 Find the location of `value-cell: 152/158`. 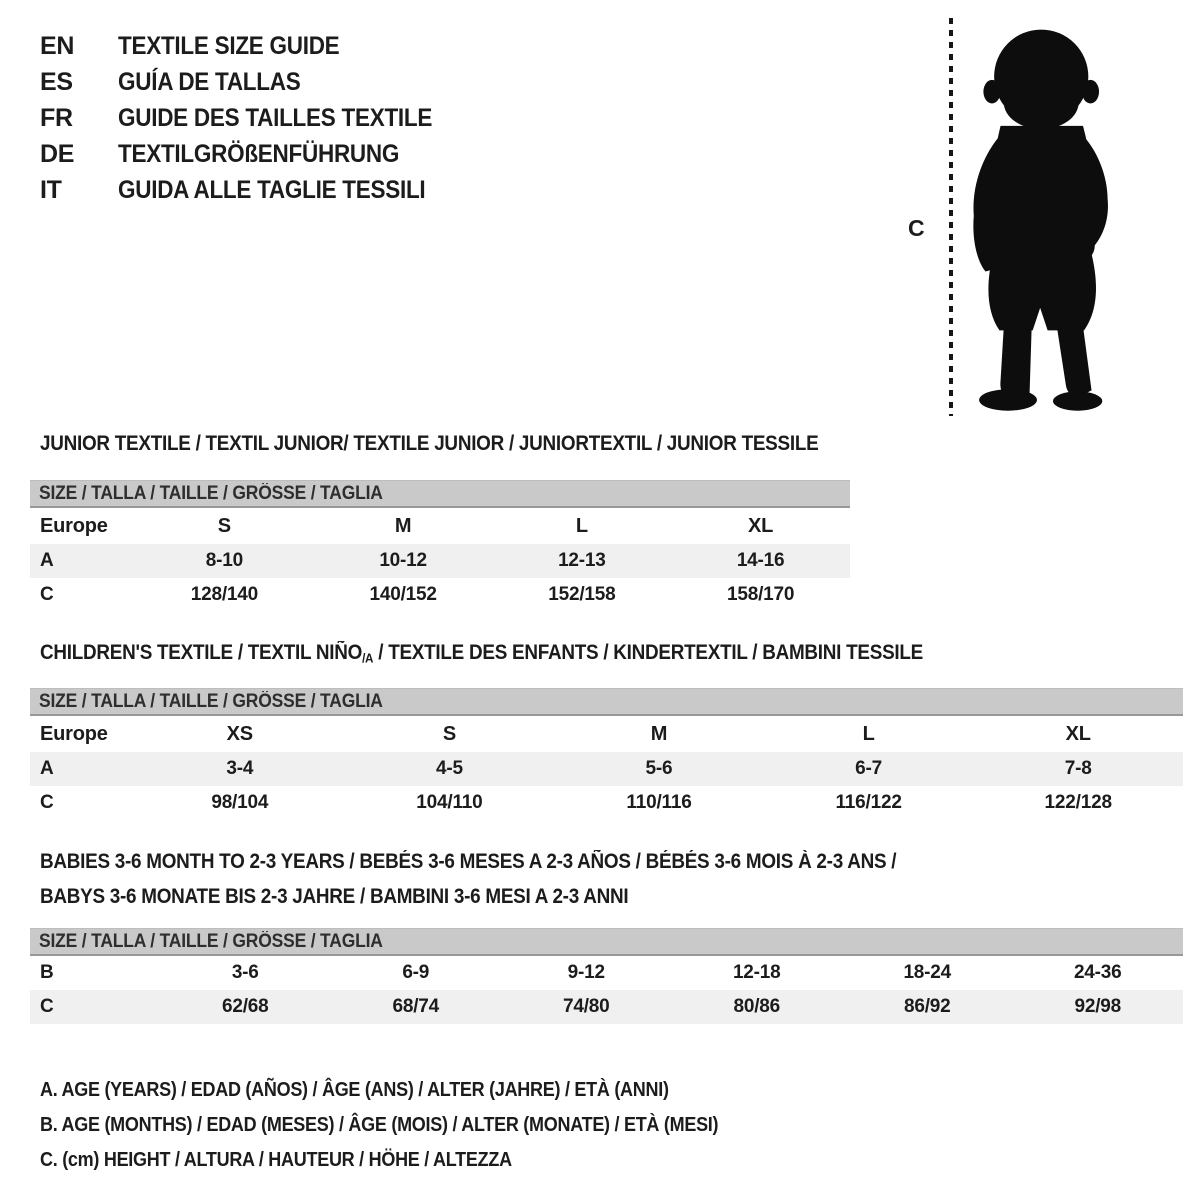

value-cell: 152/158 is located at coordinates (582, 594).